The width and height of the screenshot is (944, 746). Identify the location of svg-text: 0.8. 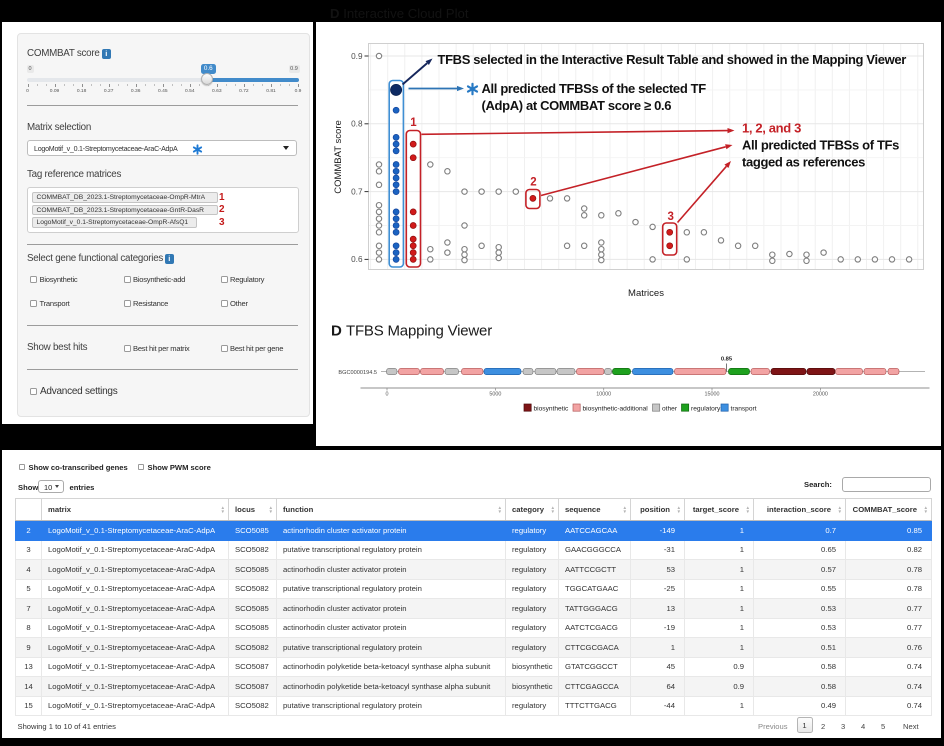
(357, 124).